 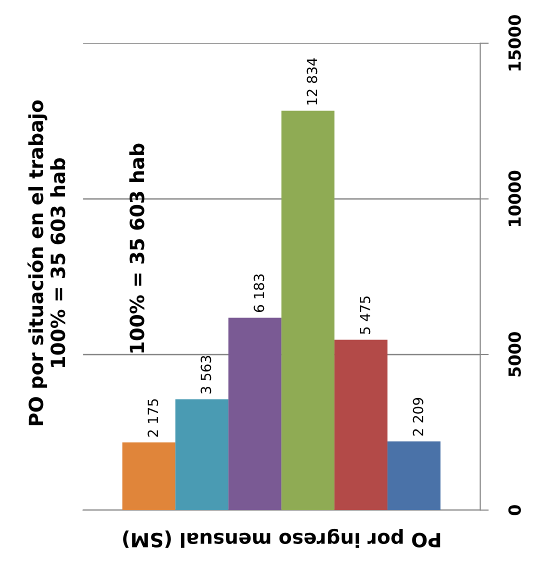 What do you see at coordinates (136, 248) in the screenshot?
I see `annotation: 100% = 35 603 hab` at bounding box center [136, 248].